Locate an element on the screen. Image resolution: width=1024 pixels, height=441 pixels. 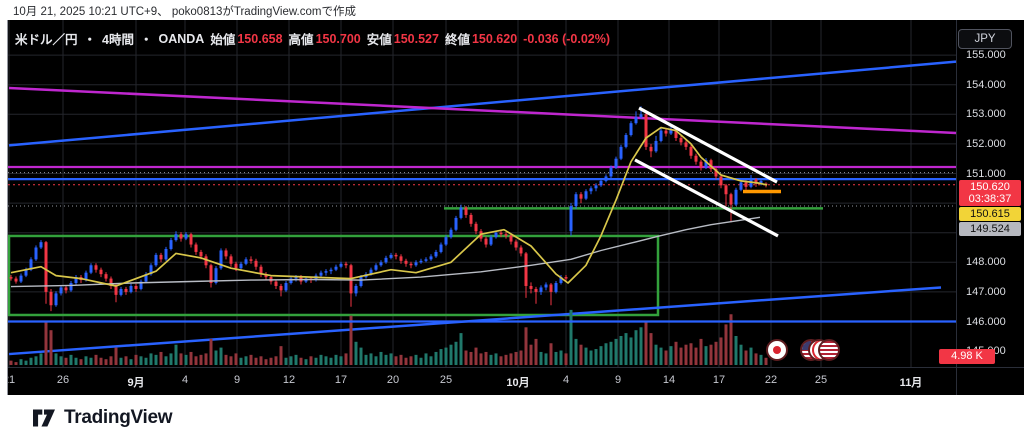
time-axis: 21 26 9月 4 9 12 17 20 25 10月 4 9 14 17 22 25 11月 is located at coordinates (516, 381).